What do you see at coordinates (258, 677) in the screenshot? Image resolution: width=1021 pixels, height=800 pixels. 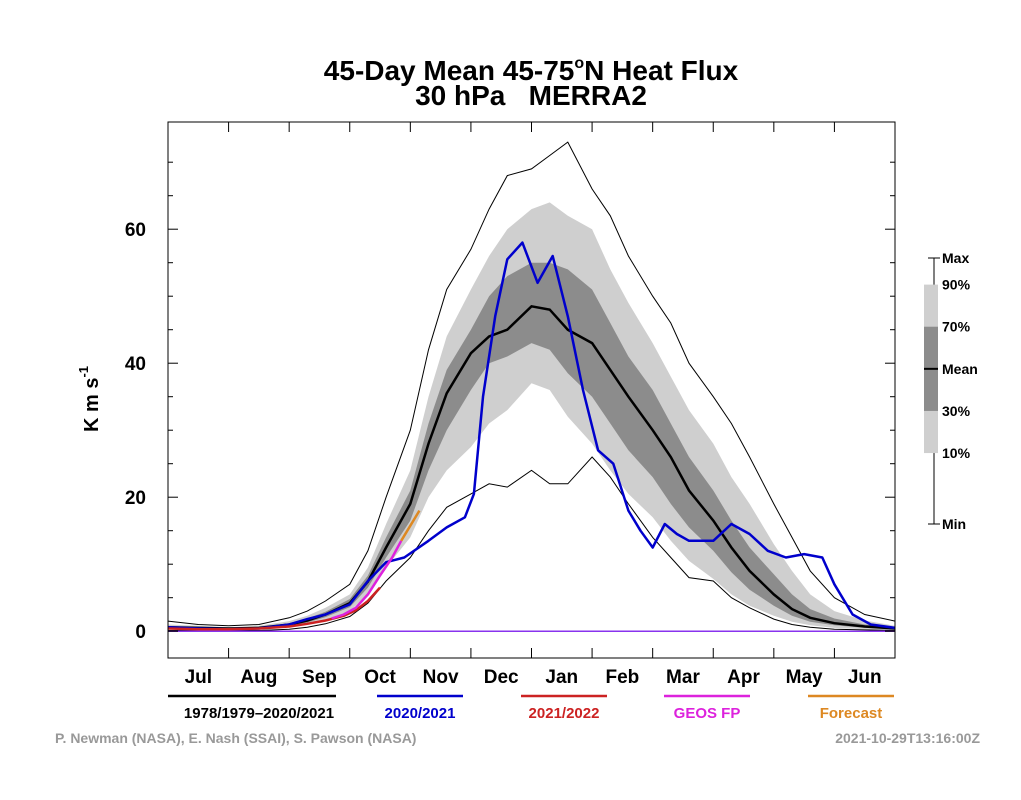 I see `x-tick-label: Aug` at bounding box center [258, 677].